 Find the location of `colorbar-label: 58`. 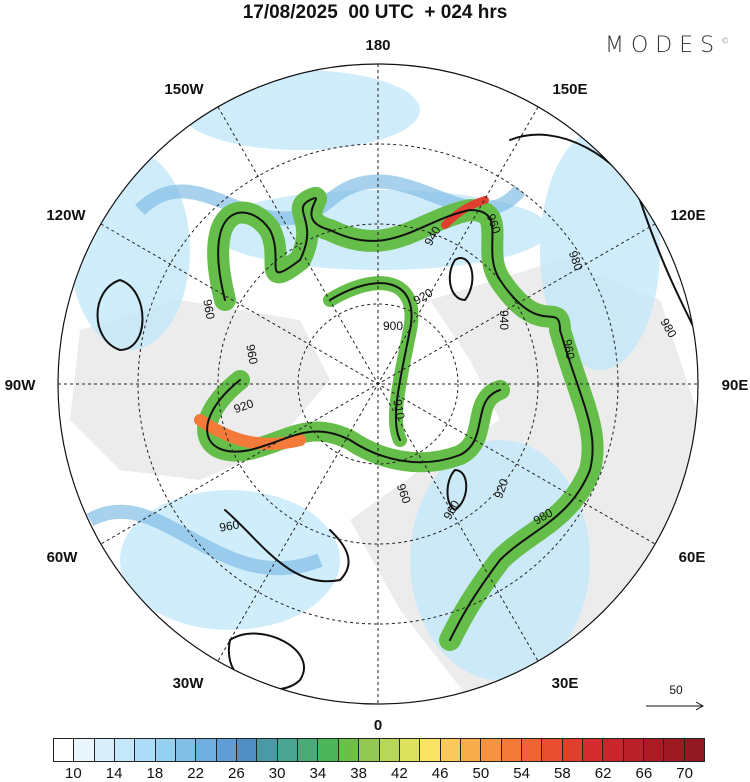

colorbar-label: 58 is located at coordinates (562, 773).